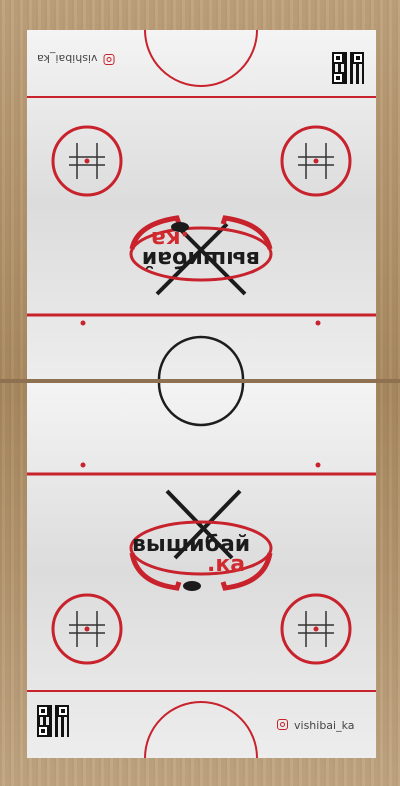 The height and width of the screenshot is (786, 400). What do you see at coordinates (191, 544) in the screenshot?
I see `logo-text-bottom: вышибай` at bounding box center [191, 544].